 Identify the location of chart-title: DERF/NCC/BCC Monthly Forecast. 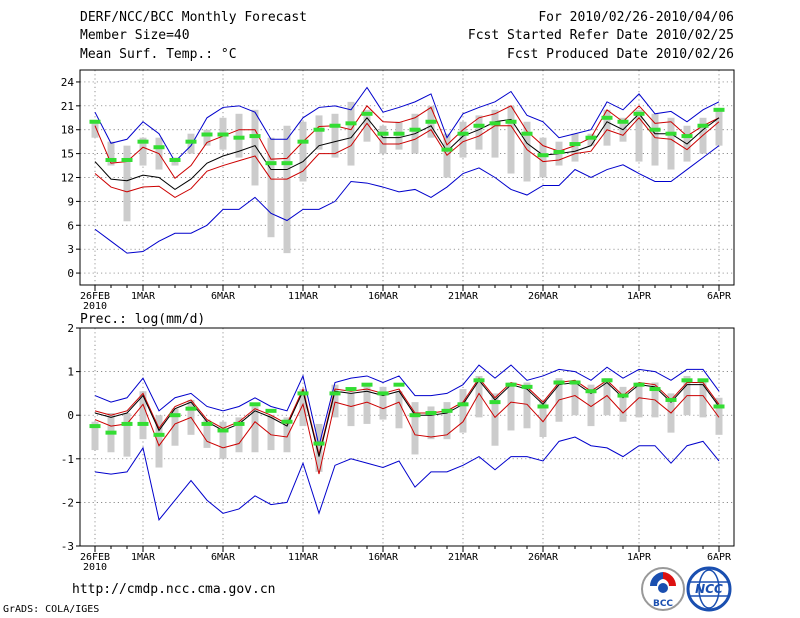
(193, 17).